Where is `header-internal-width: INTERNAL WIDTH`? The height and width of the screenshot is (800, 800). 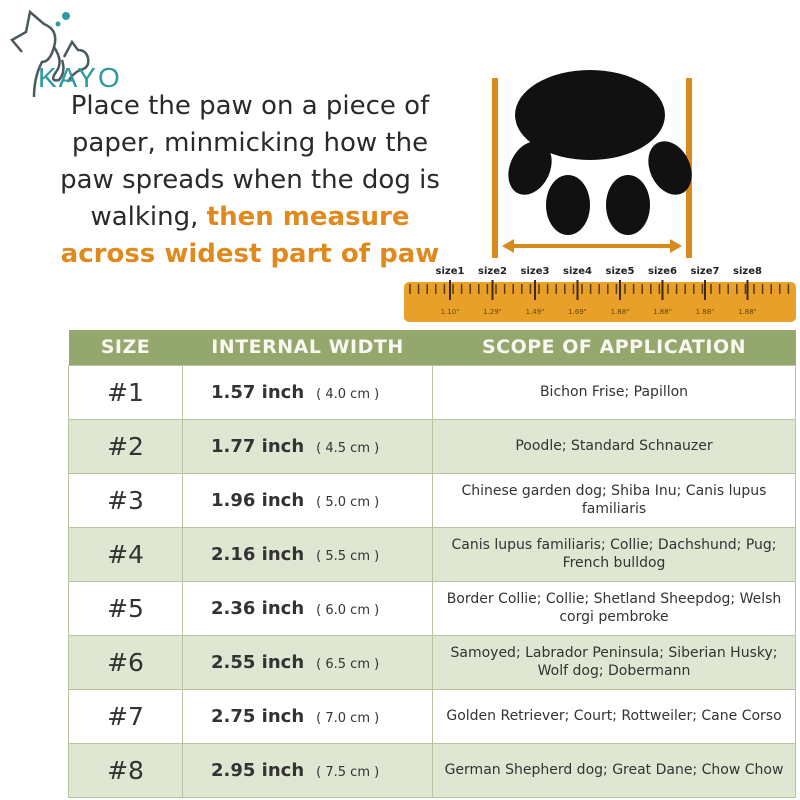 header-internal-width: INTERNAL WIDTH is located at coordinates (307, 347).